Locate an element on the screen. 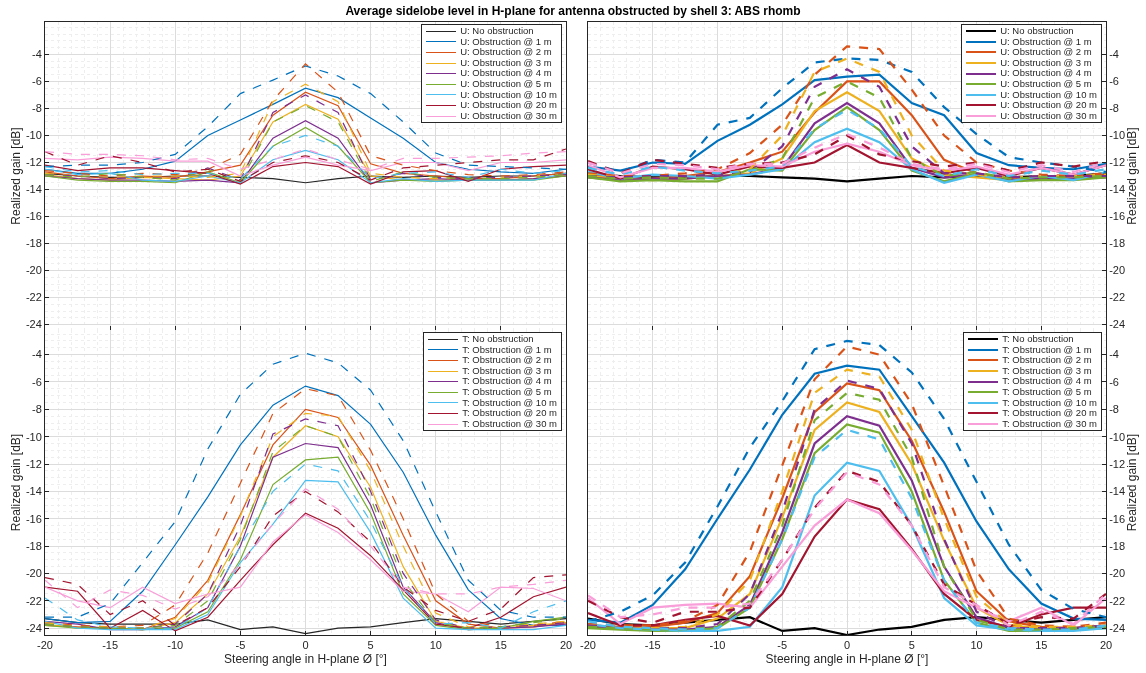  legend-label: U: No obstruction is located at coordinates (1037, 31).